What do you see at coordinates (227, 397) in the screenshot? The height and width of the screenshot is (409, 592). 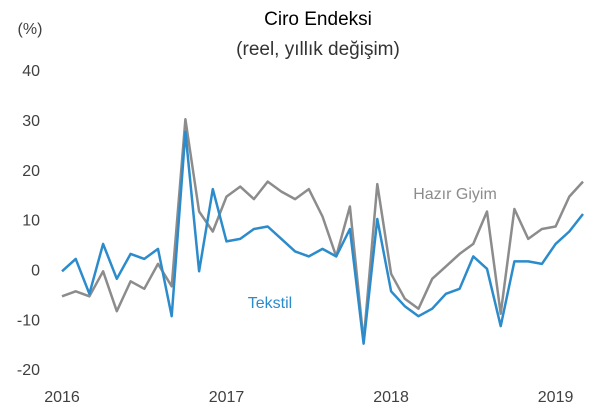 I see `x-tick-label: 2017` at bounding box center [227, 397].